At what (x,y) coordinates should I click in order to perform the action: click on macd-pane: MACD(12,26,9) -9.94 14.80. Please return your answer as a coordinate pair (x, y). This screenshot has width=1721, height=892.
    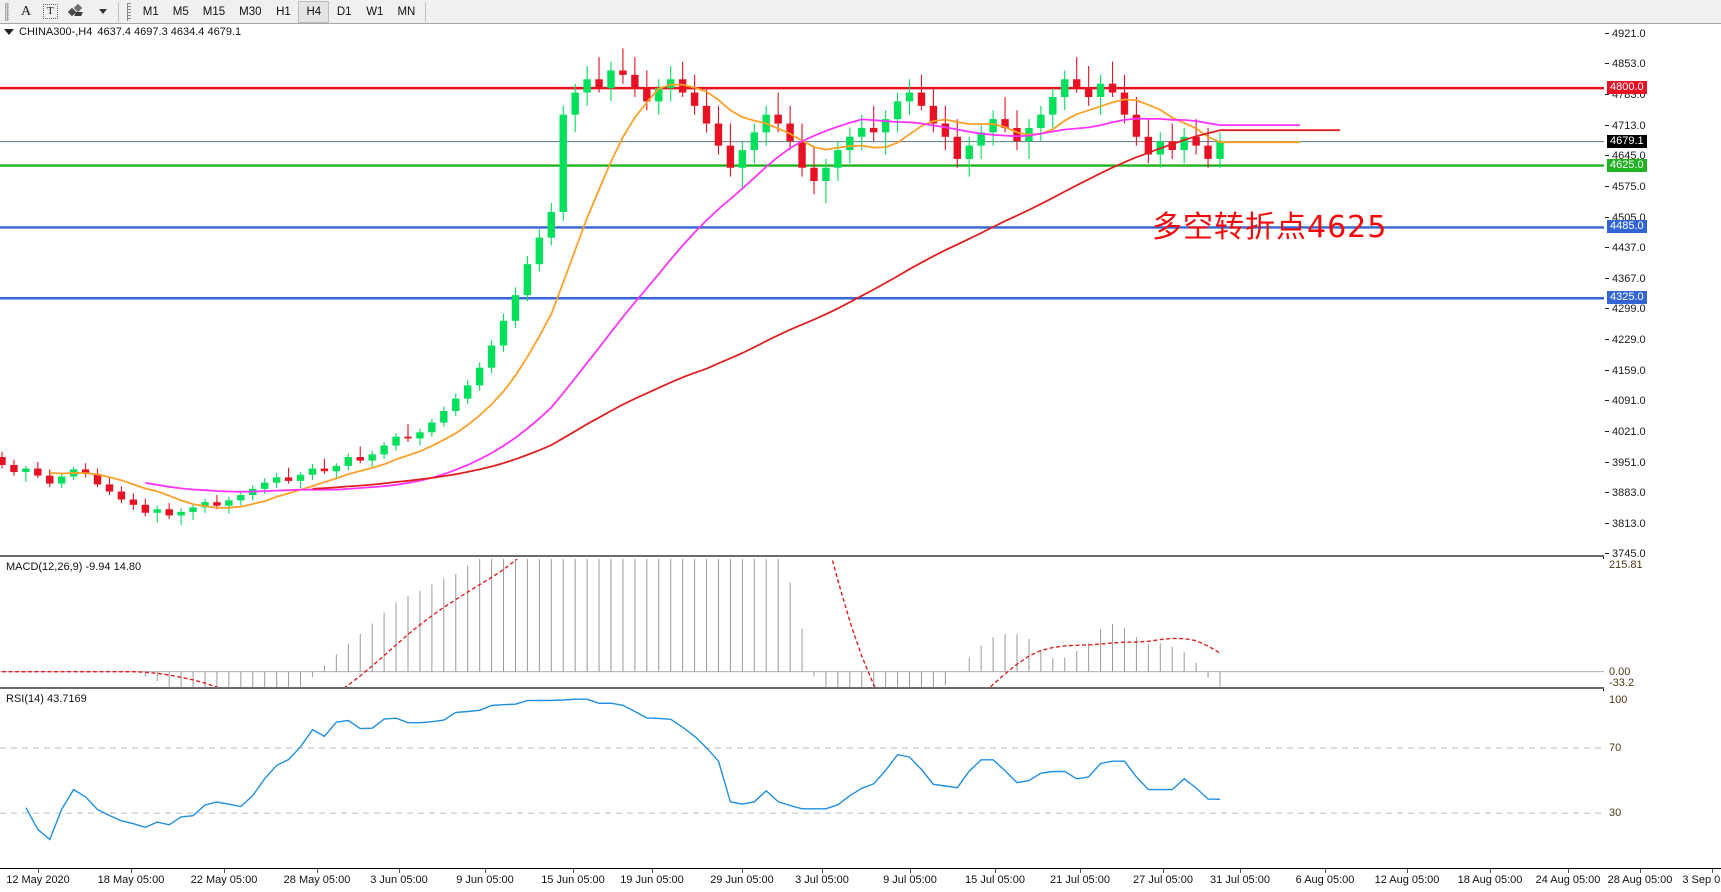
    Looking at the image, I should click on (802, 624).